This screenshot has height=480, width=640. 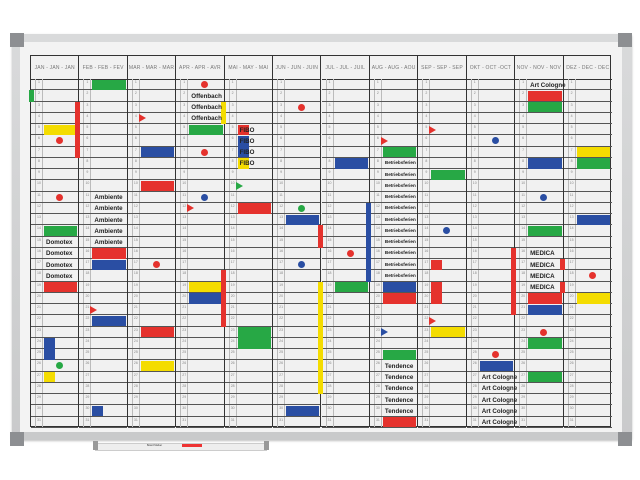 I want to click on red-flag-magnet, so click(x=142, y=118).